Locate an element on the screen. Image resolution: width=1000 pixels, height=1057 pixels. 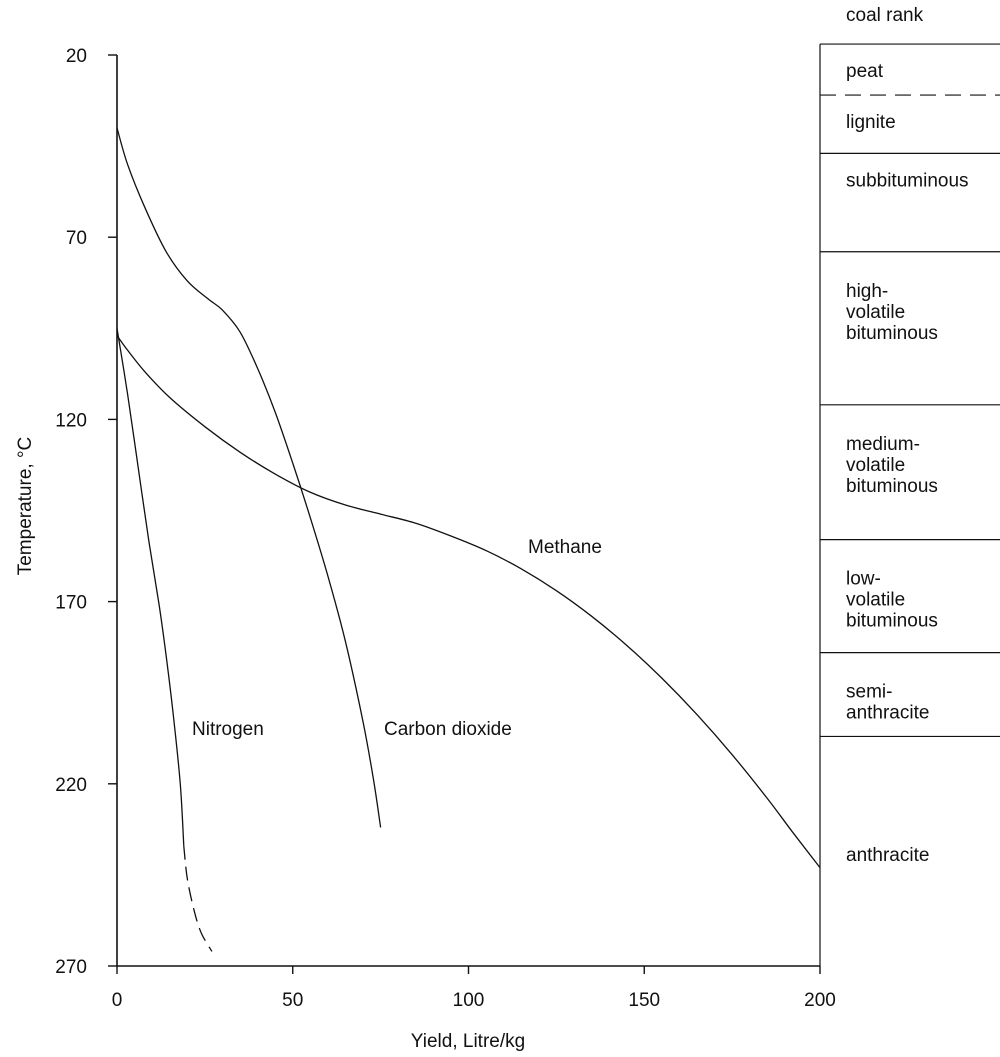
y-tick-label: 170 is located at coordinates (71, 603).